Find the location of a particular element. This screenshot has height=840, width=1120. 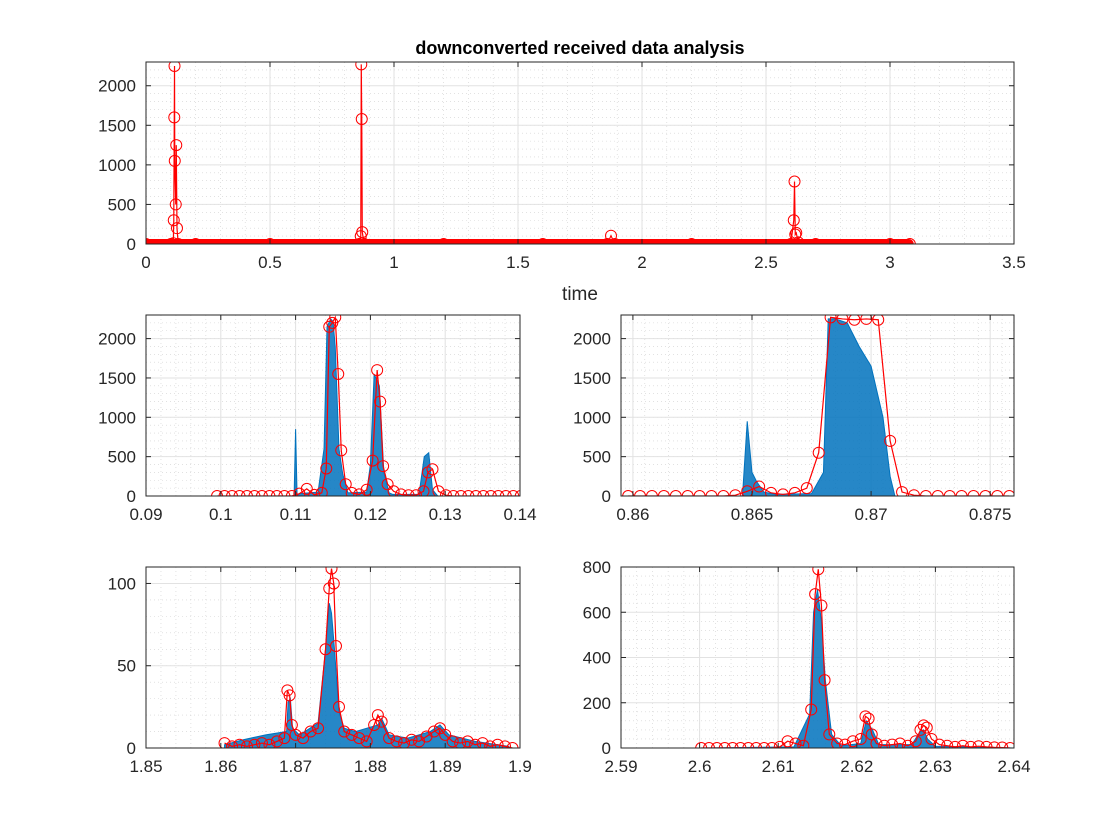

x-tick-label: 1.89 is located at coordinates (445, 766).